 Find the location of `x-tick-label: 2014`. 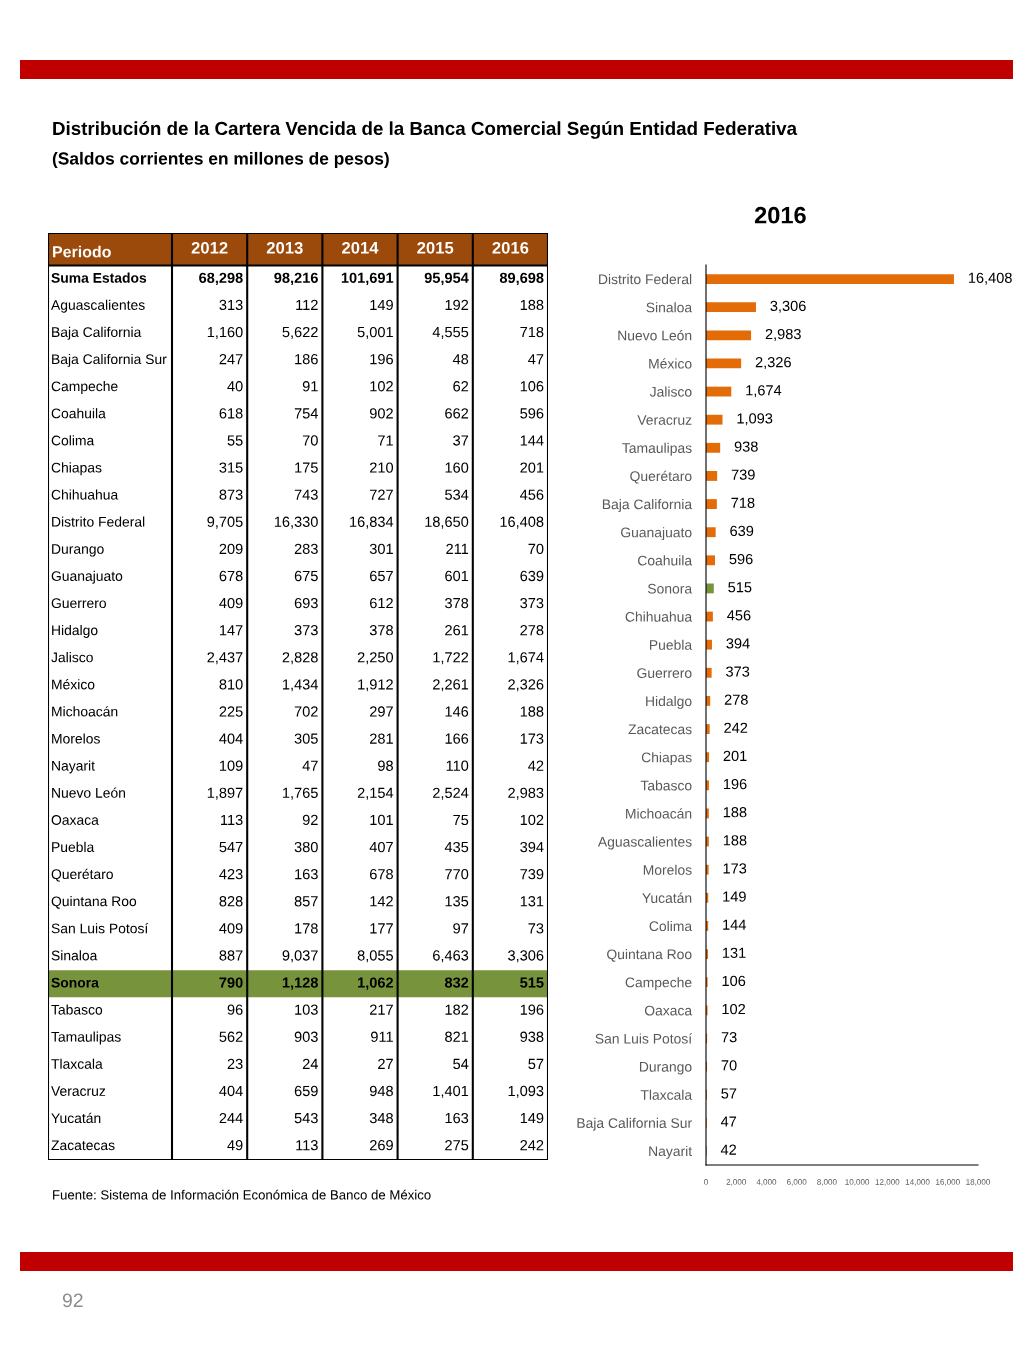

x-tick-label: 2014 is located at coordinates (360, 247).